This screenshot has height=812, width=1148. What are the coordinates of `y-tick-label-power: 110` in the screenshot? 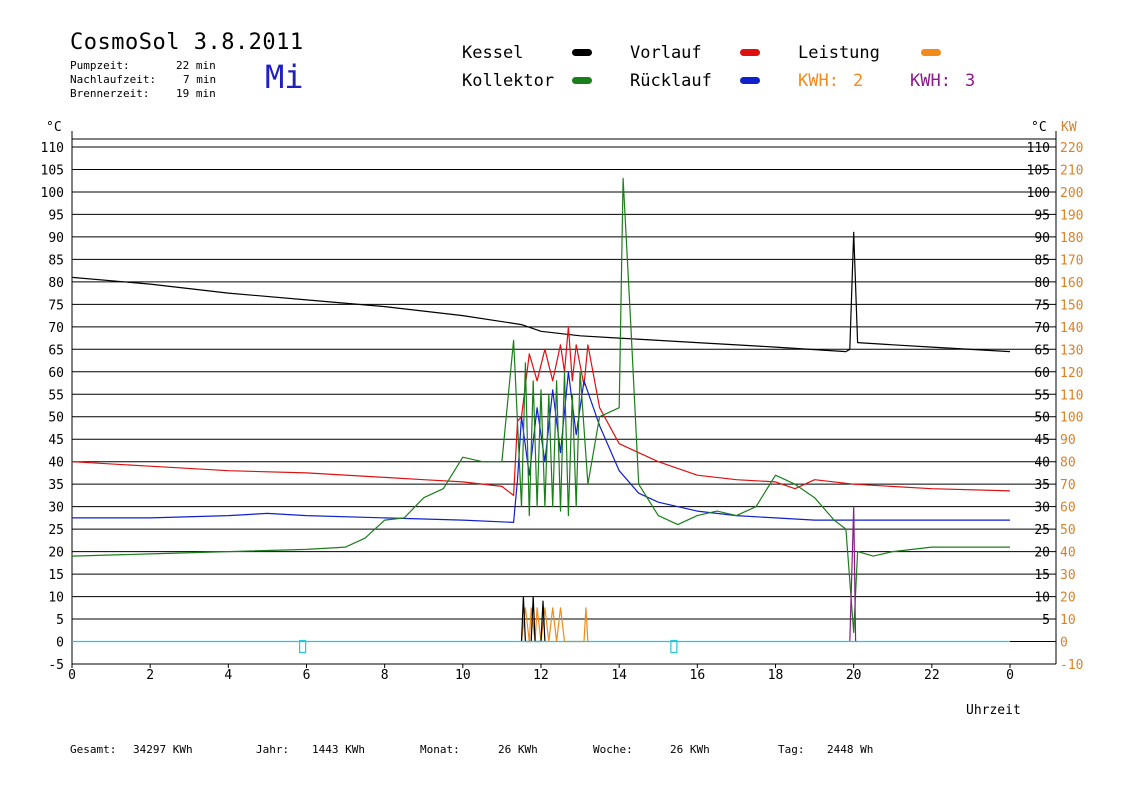 It's located at (1071, 395).